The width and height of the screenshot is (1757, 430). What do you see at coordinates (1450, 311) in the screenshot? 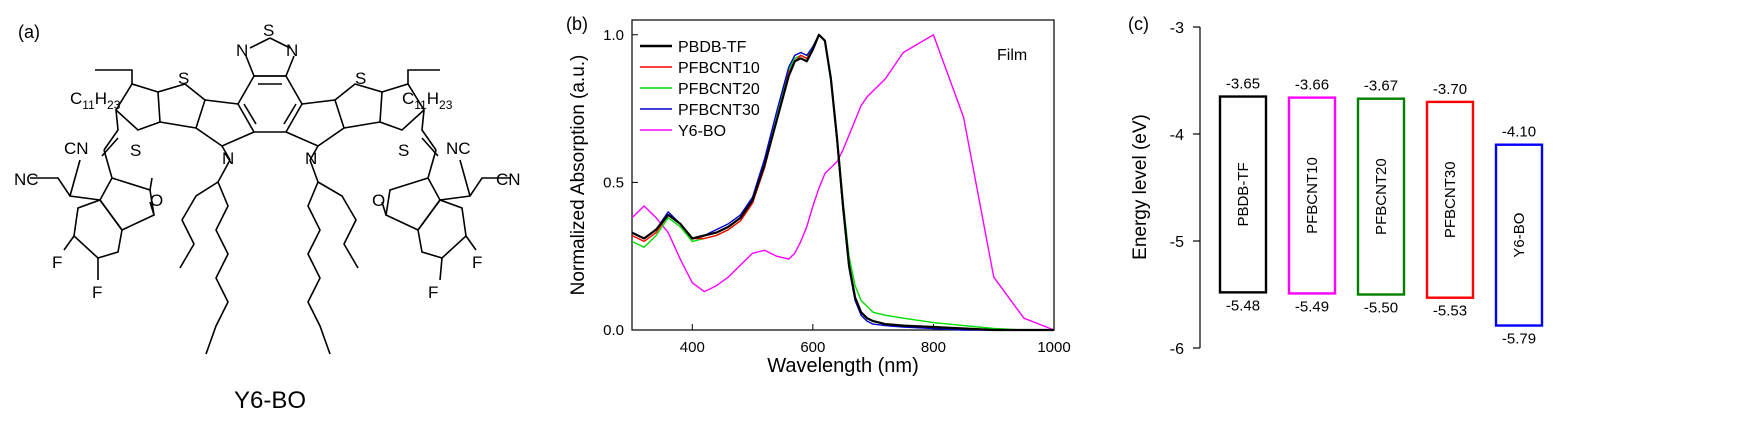
I see `homo-label: -5.53` at bounding box center [1450, 311].